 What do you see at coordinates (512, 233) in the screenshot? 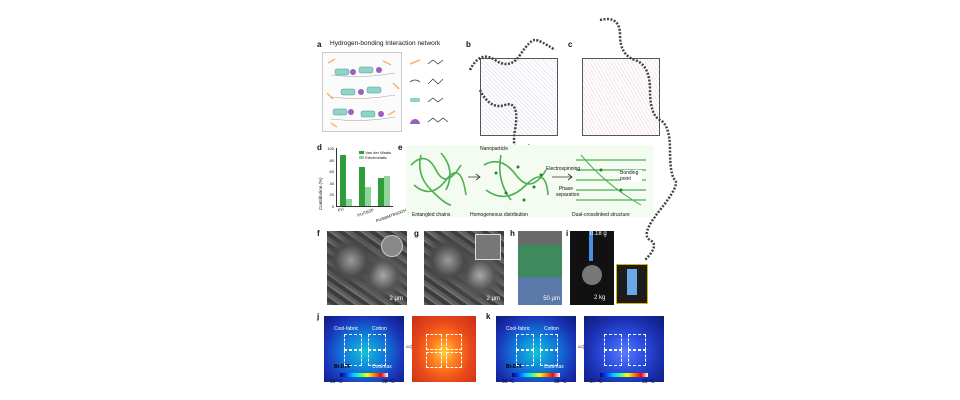
I see `panel-h-label: h` at bounding box center [512, 233].